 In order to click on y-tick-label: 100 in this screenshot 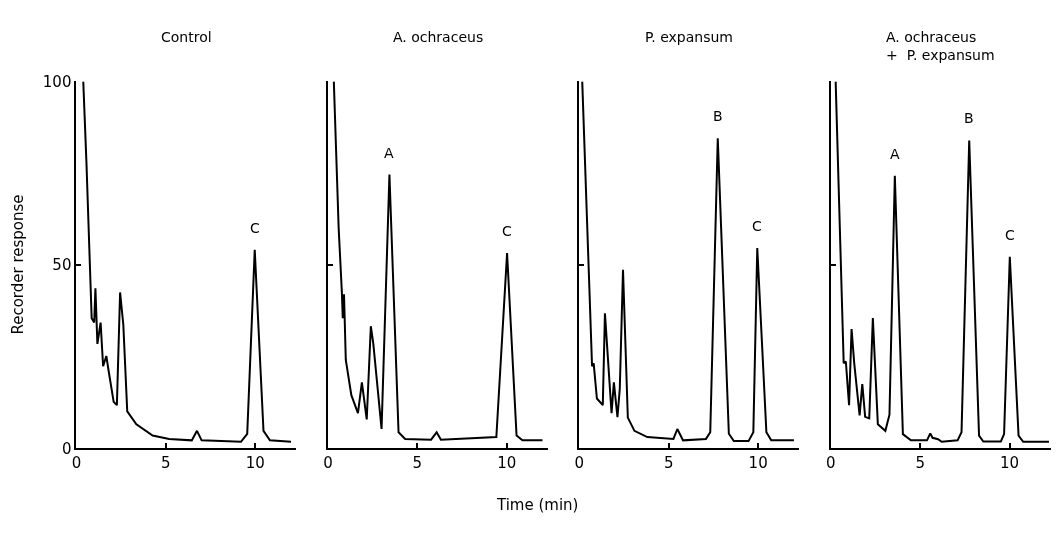, I will do `click(57, 81)`.